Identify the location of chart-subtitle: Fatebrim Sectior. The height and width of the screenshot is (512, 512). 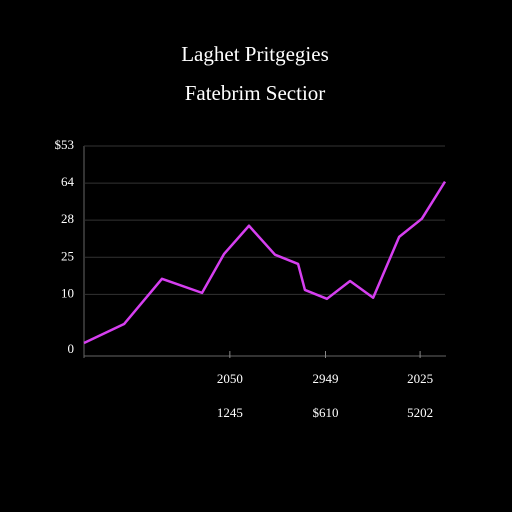
(255, 93).